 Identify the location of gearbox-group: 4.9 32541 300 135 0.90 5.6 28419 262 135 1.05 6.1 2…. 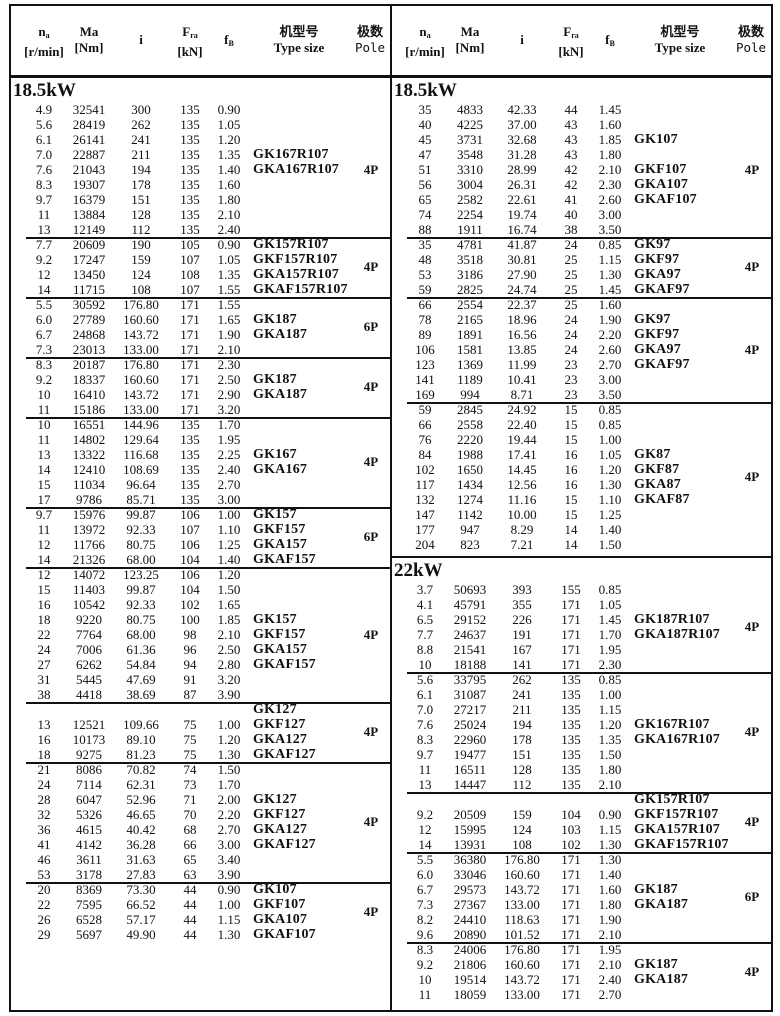
(200, 169).